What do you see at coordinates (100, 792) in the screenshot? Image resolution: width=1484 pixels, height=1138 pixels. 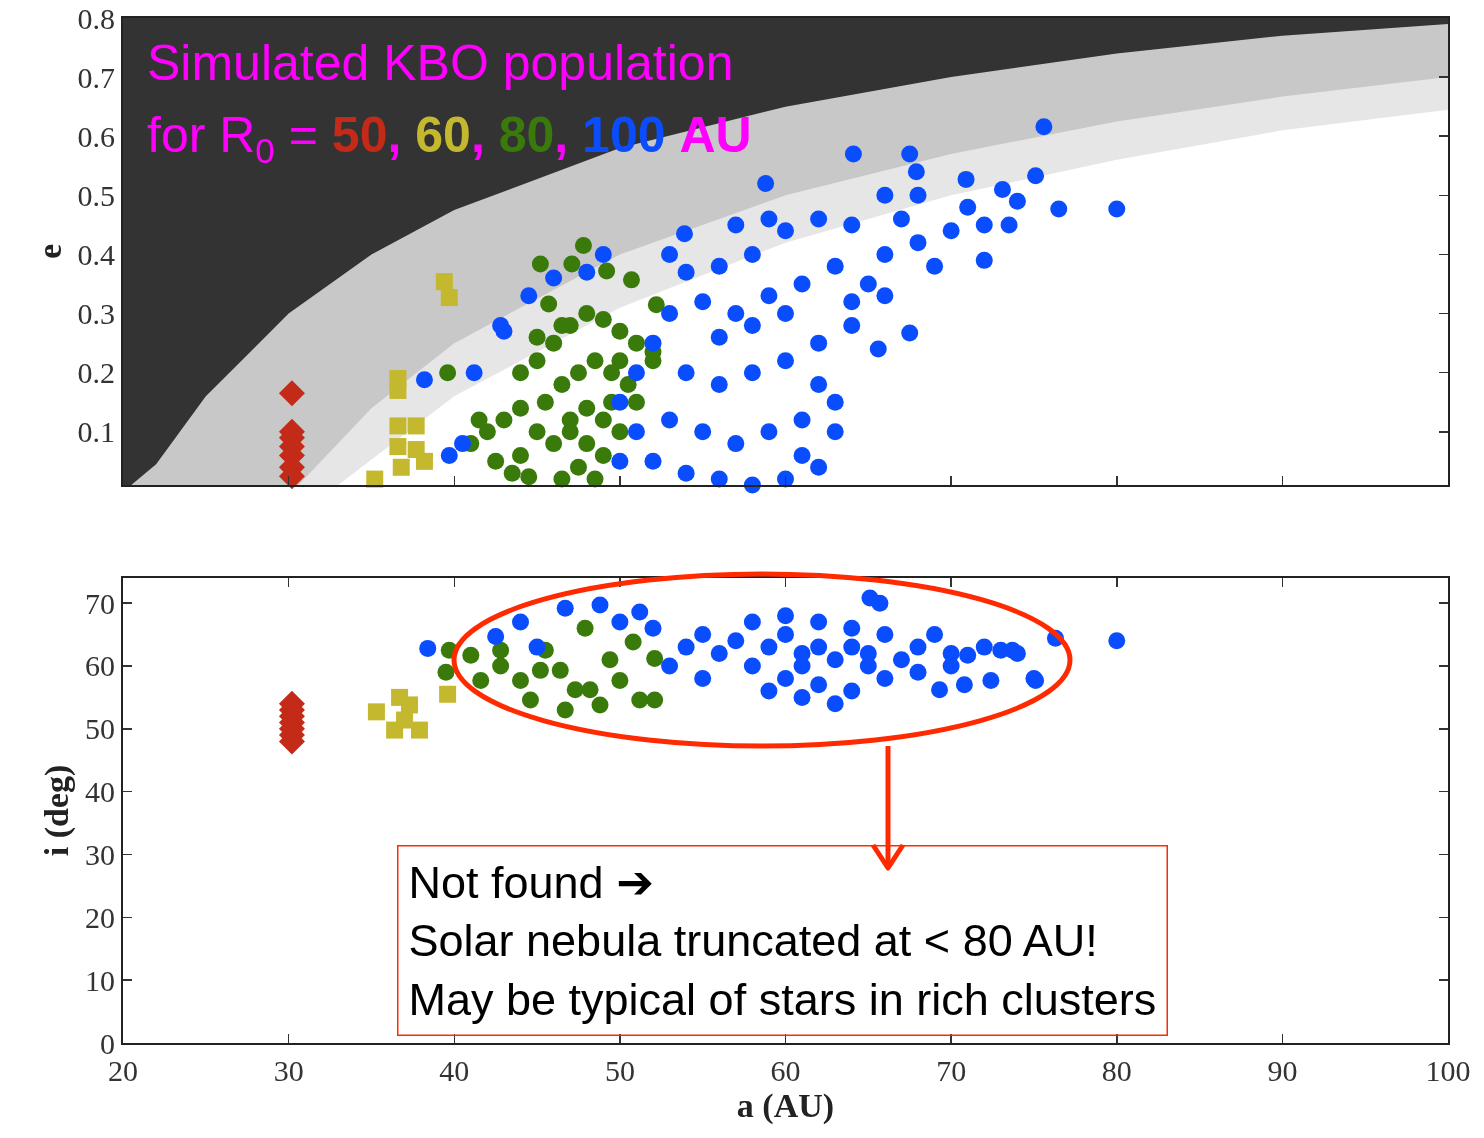 I see `y-tick-label: 40` at bounding box center [100, 792].